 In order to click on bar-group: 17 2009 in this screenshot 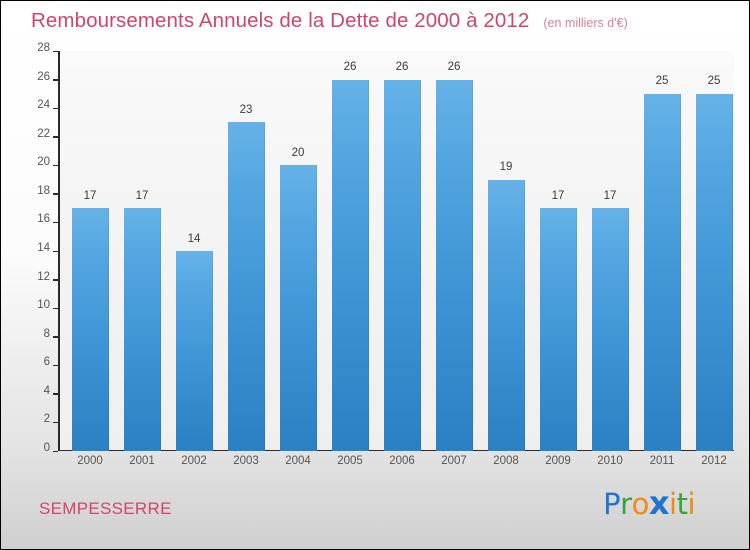, I will do `click(558, 259)`.